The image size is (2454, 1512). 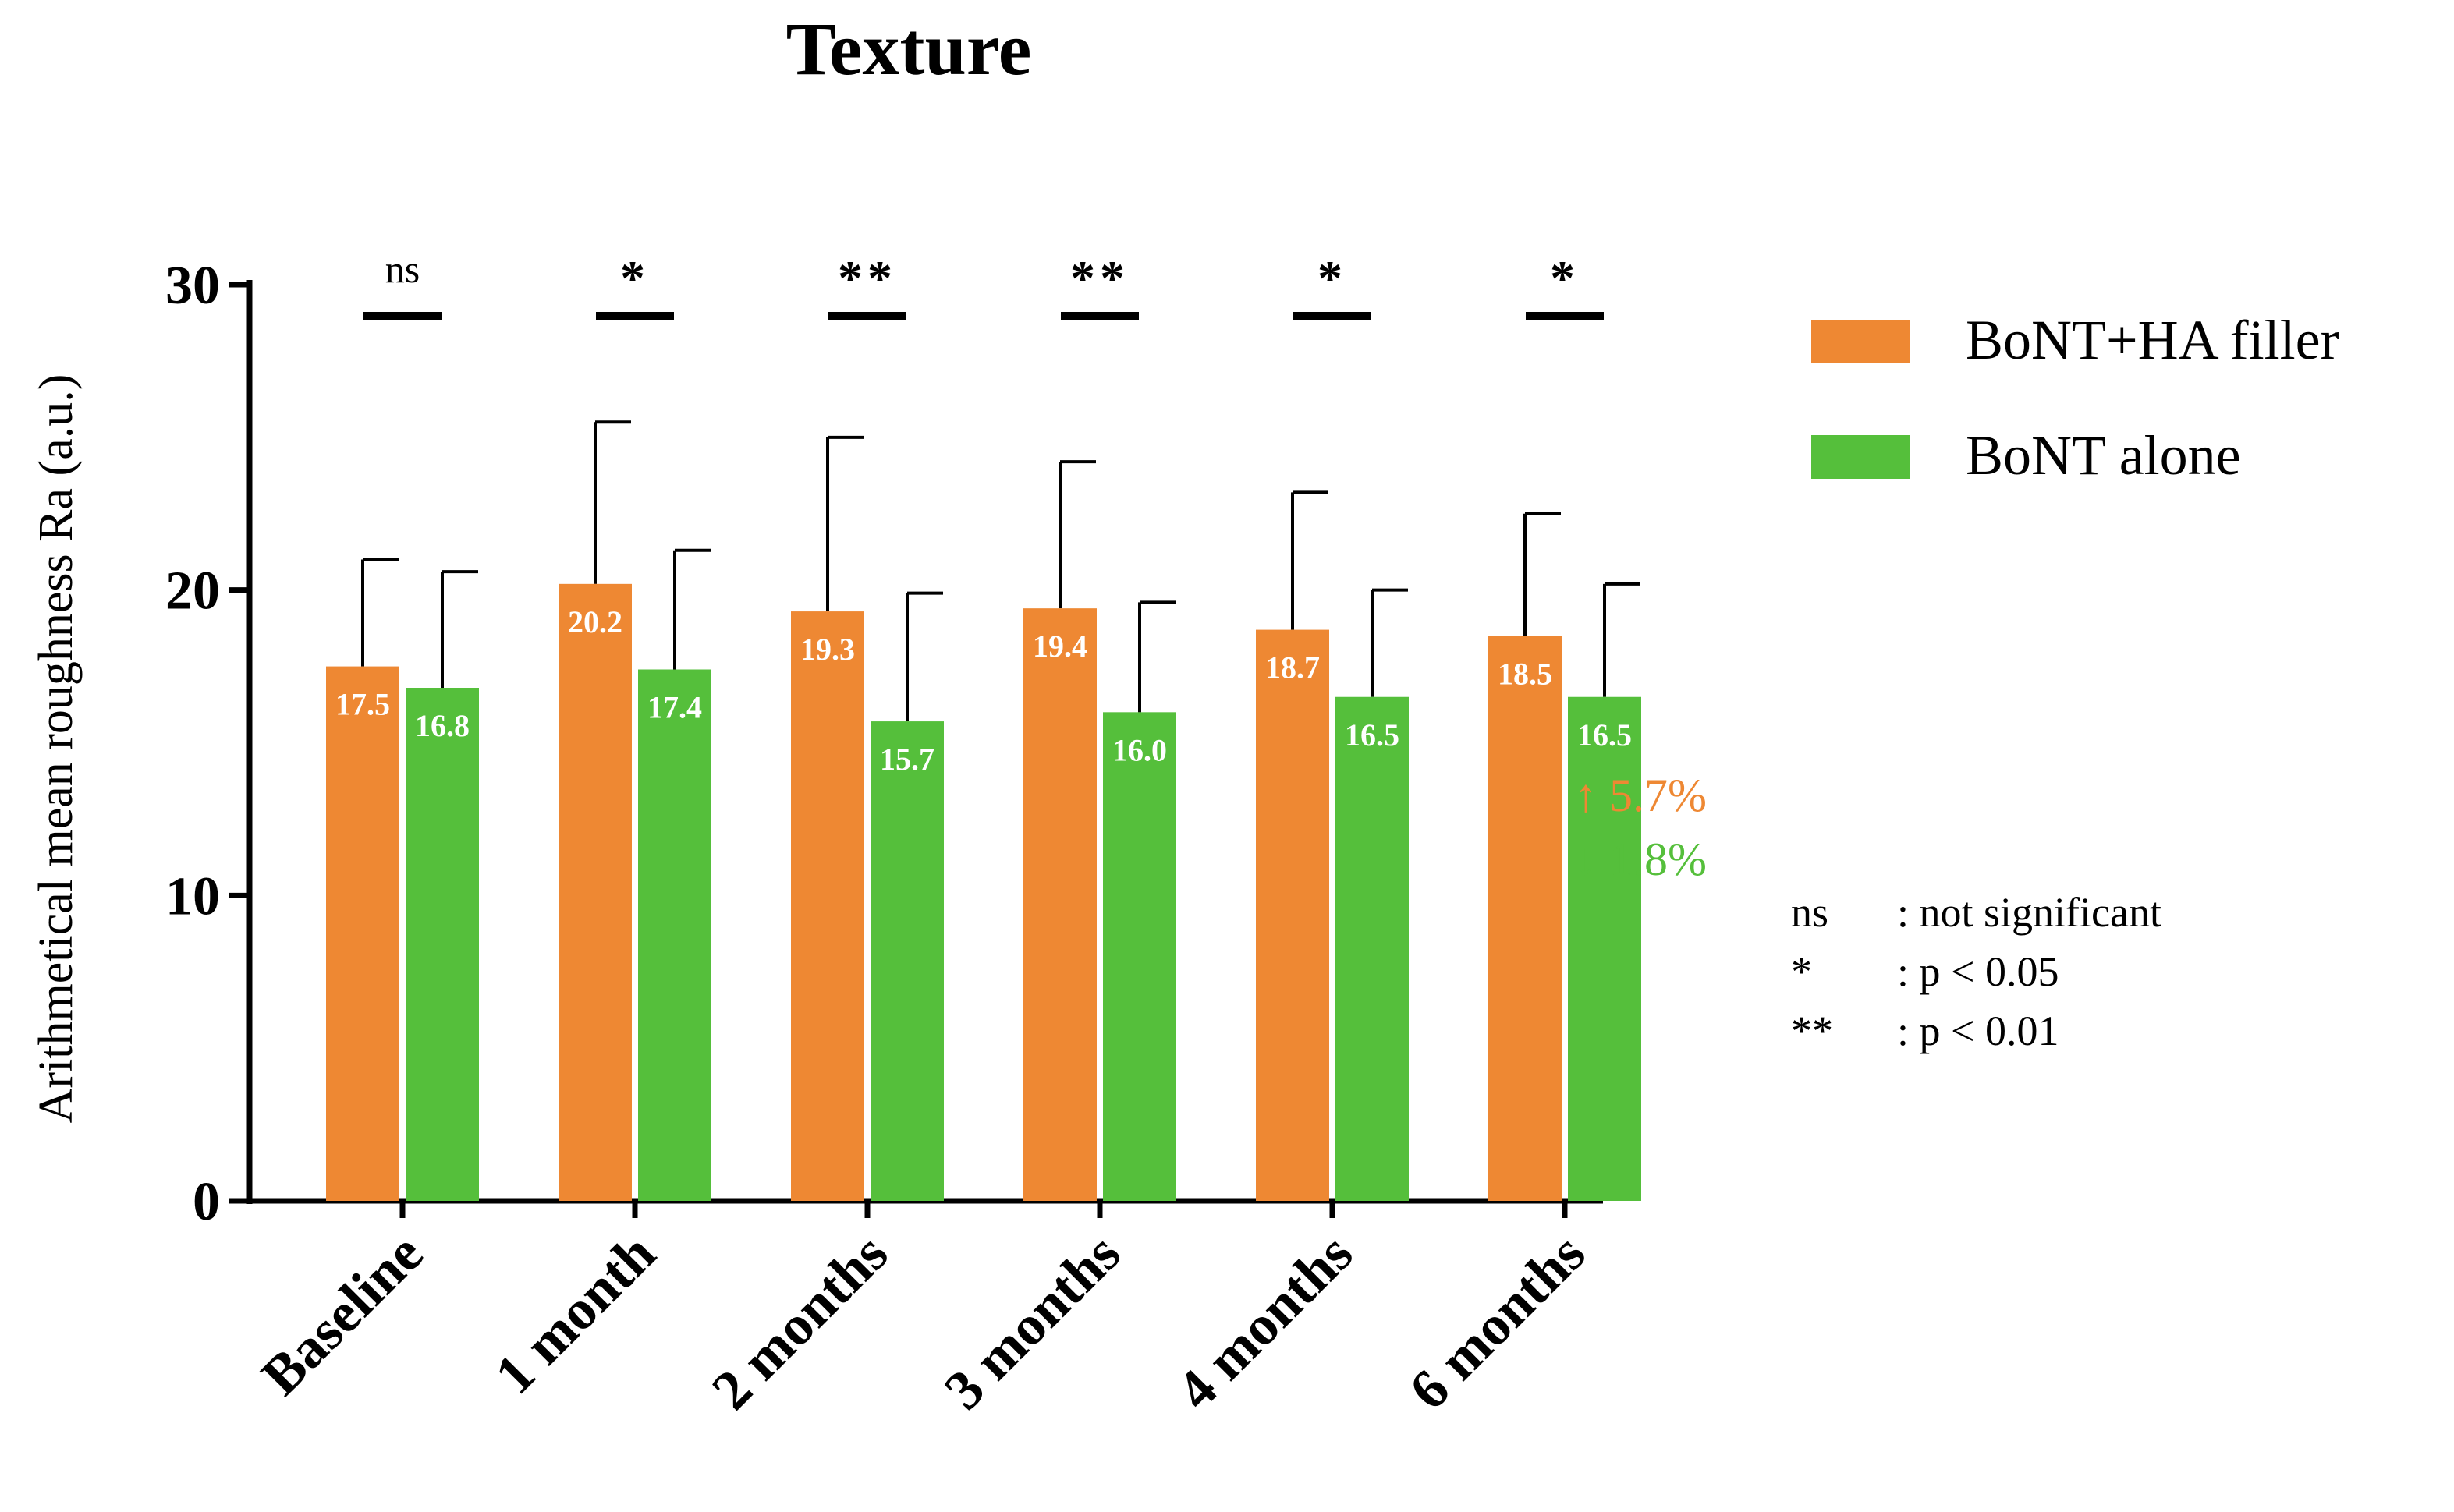 What do you see at coordinates (1525, 673) in the screenshot?
I see `bar-value-label: 18.5` at bounding box center [1525, 673].